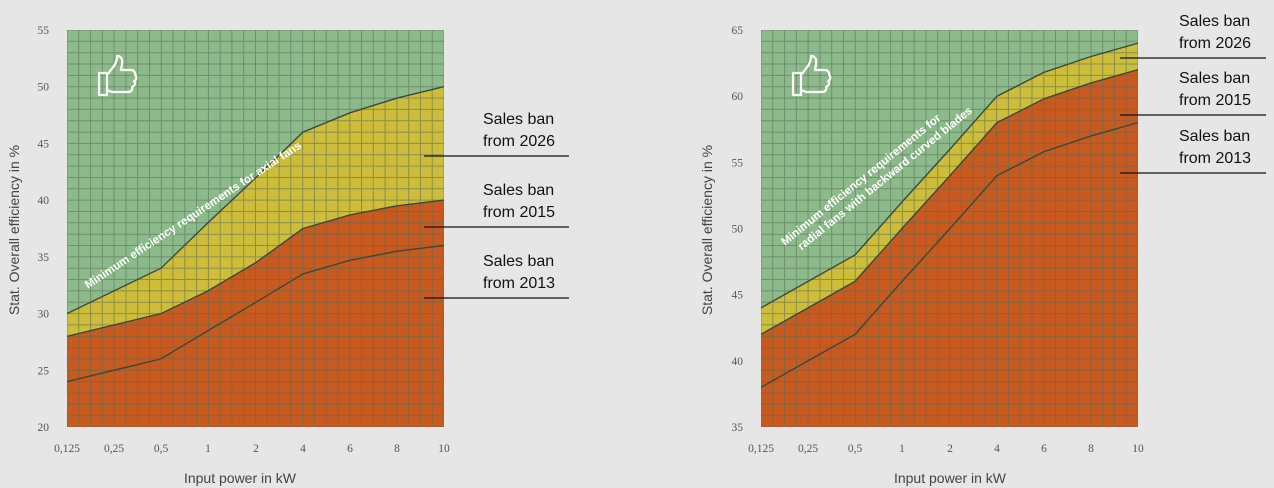 This screenshot has height=488, width=1274. I want to click on y-tick-labels: 35 40 45 50 55 60 65, so click(738, 229).